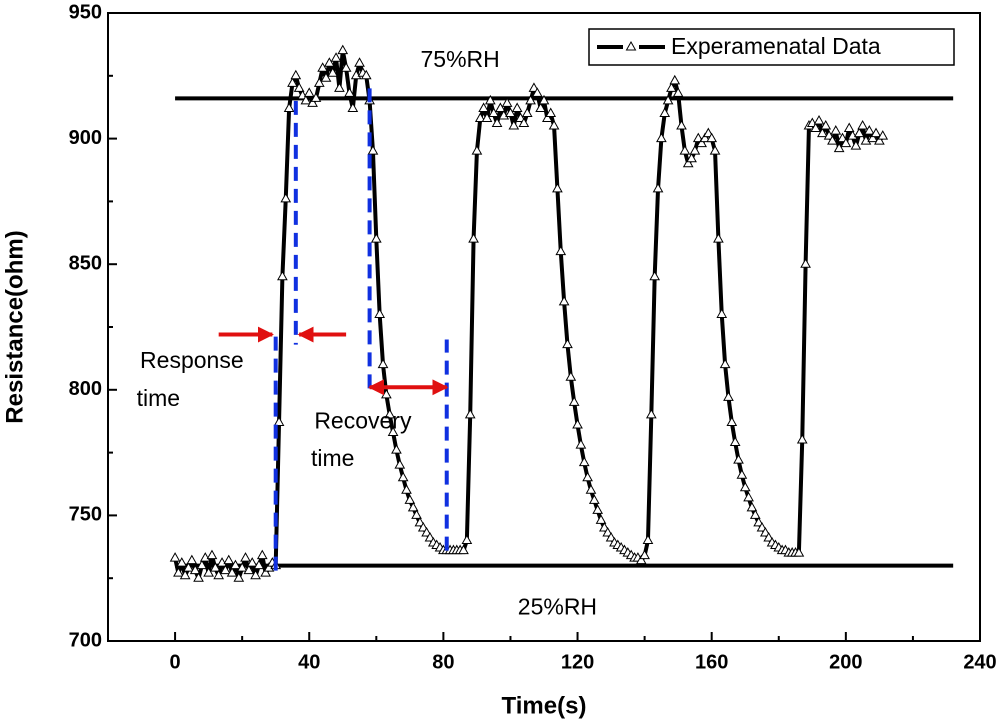  I want to click on x-tick-label: 240, so click(979, 662).